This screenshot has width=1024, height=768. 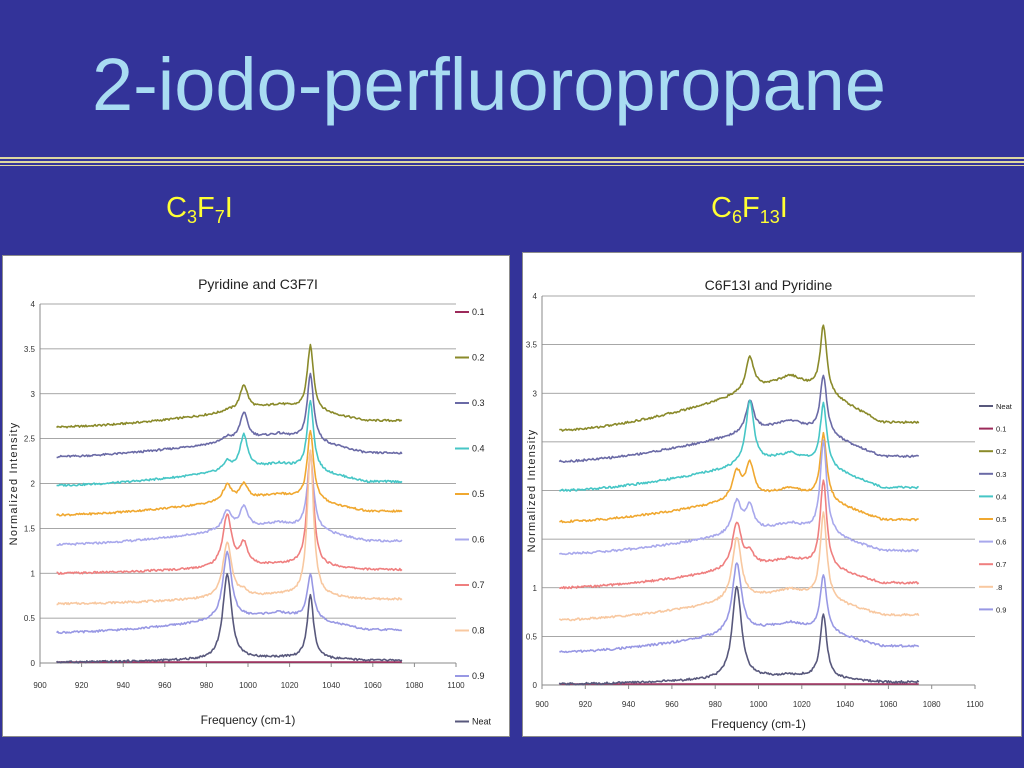 I want to click on right-formula-label: C6F13I, so click(x=749, y=209).